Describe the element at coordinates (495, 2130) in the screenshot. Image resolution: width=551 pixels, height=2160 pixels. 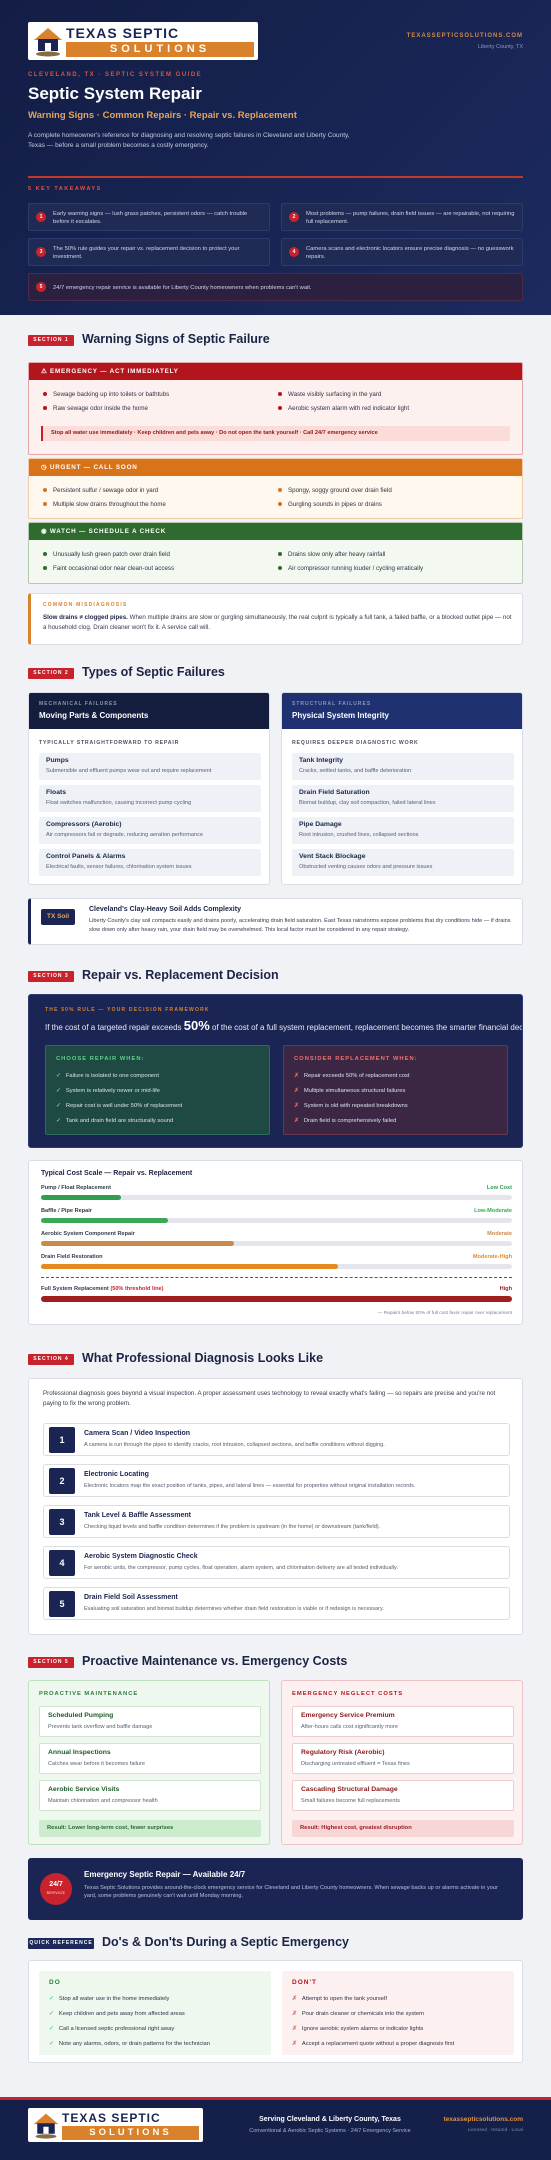
I see `footer-credentials: Licensed · Insured · Local` at that location.